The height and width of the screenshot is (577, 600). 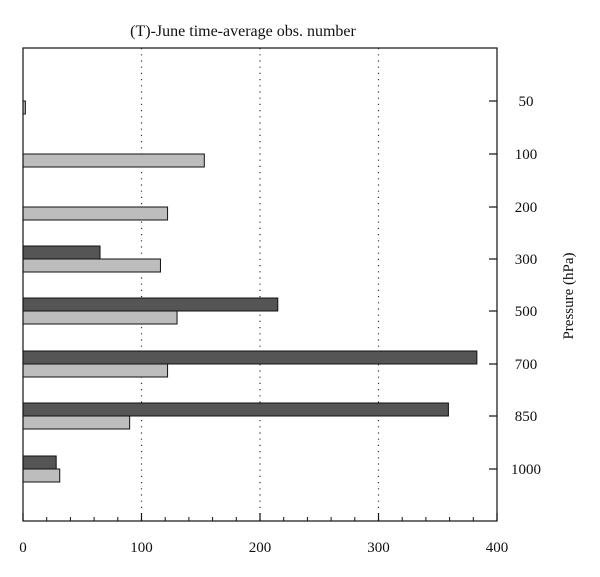 What do you see at coordinates (378, 548) in the screenshot?
I see `x-tick-label-300: 300` at bounding box center [378, 548].